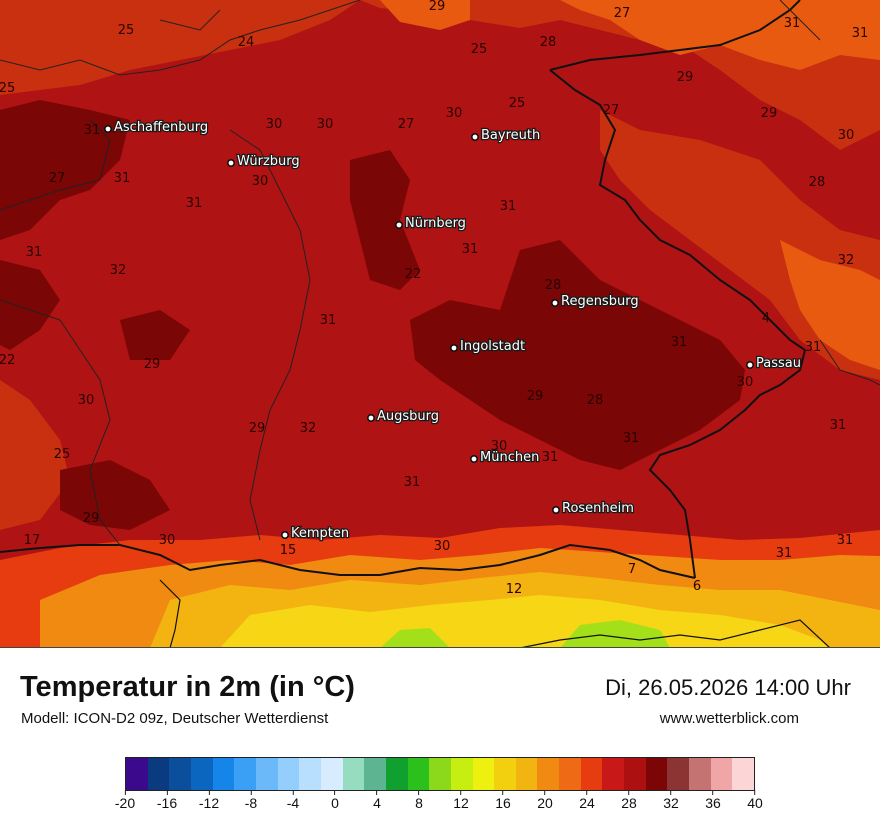  Describe the element at coordinates (713, 803) in the screenshot. I see `legend-tick-label: 36` at that location.